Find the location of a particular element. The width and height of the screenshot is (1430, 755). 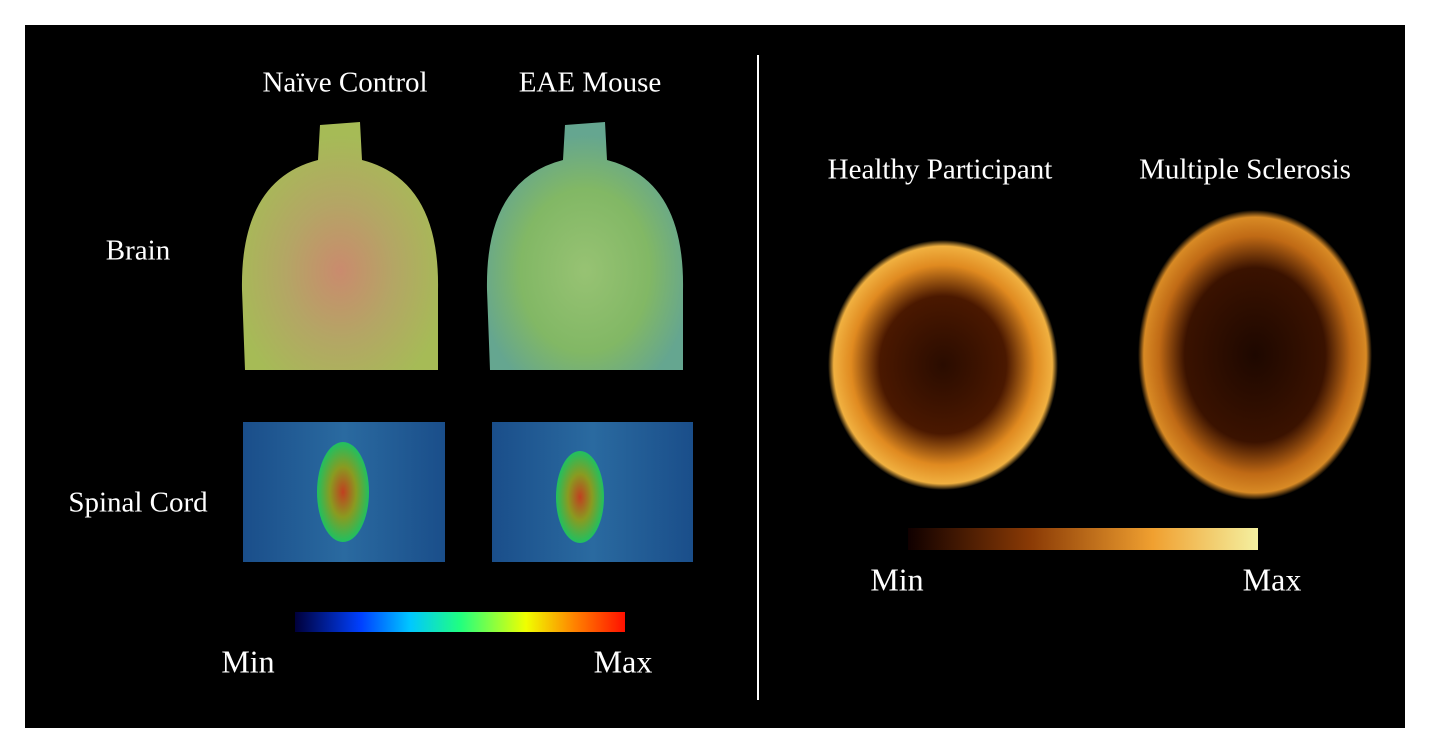

row-label: Spinal Cord is located at coordinates (138, 503).